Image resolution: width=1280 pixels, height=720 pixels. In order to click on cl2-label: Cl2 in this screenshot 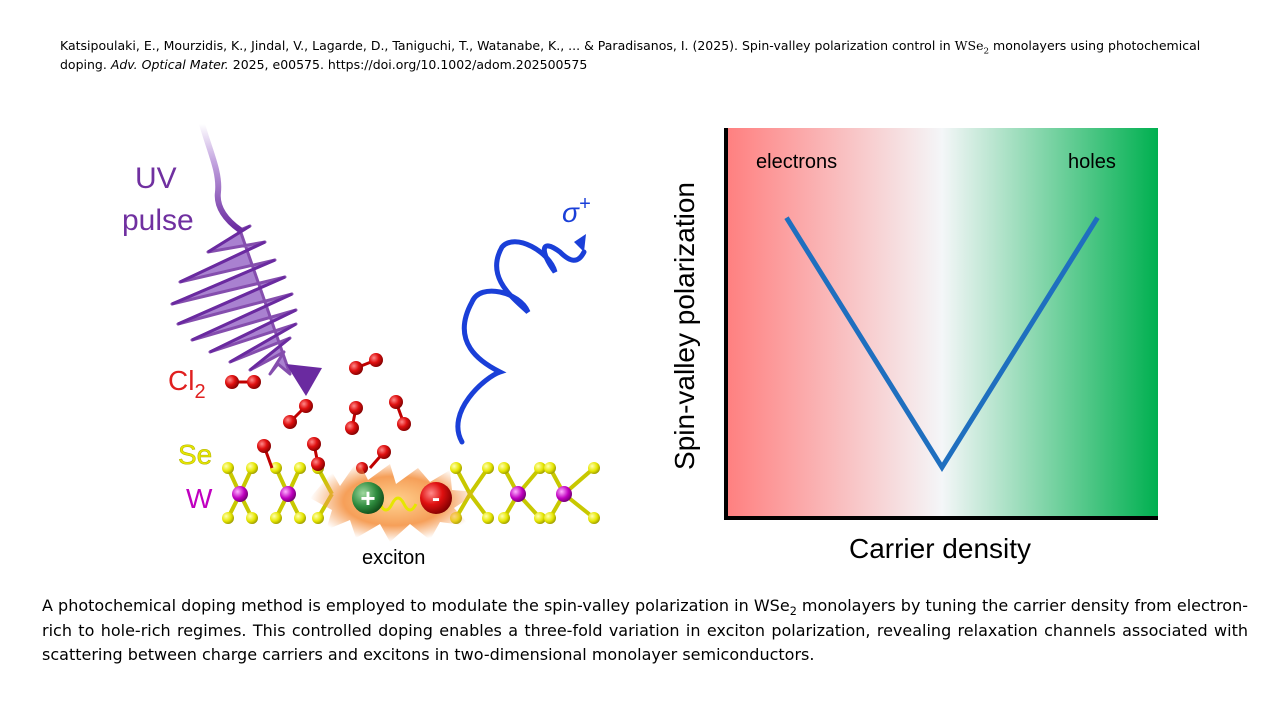, I will do `click(187, 384)`.